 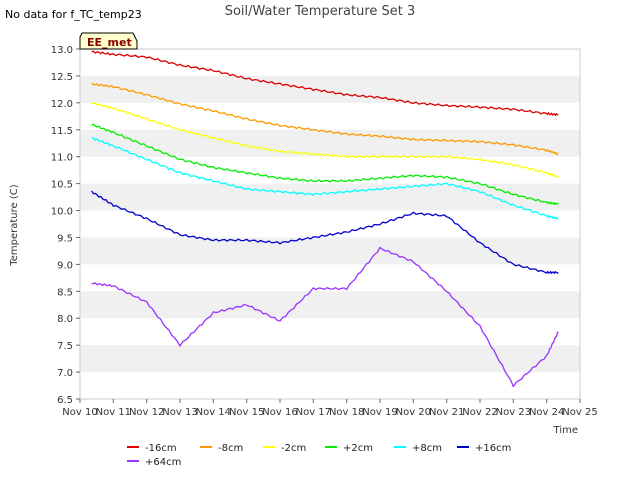 What do you see at coordinates (65, 400) in the screenshot?
I see `y-tick-label: 6.5` at bounding box center [65, 400].